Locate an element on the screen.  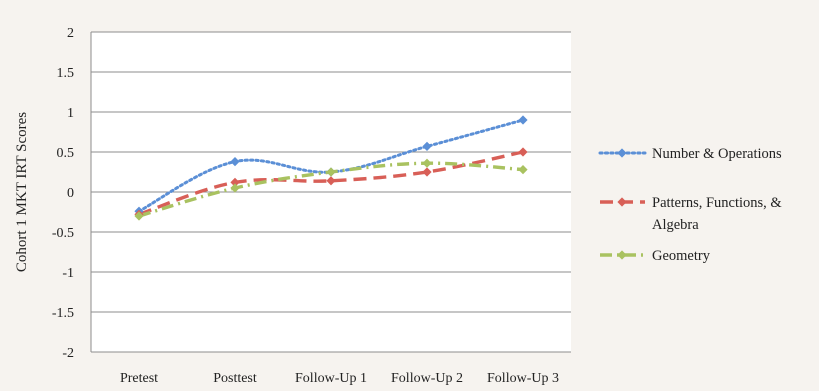
x-tick-label: Pretest is located at coordinates (139, 378).